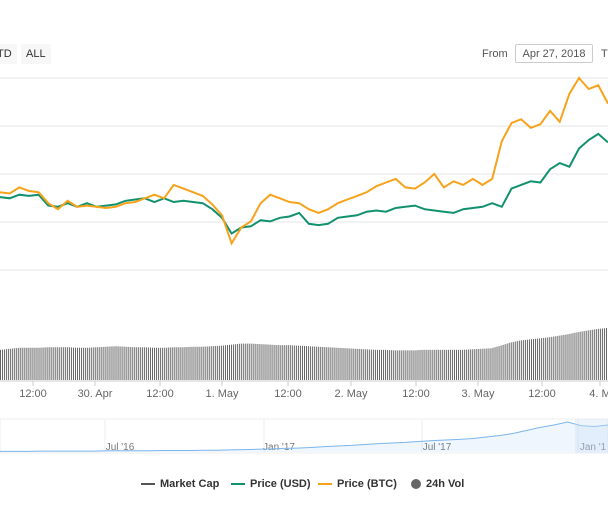 Image resolution: width=608 pixels, height=505 pixels. Describe the element at coordinates (95, 394) in the screenshot. I see `x-tick-label: 30. Apr` at that location.